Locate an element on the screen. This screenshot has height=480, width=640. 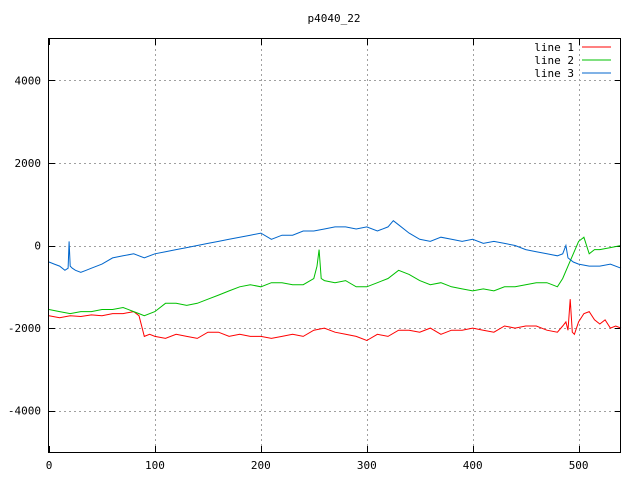
x-tick-label: 500 is located at coordinates (579, 465).